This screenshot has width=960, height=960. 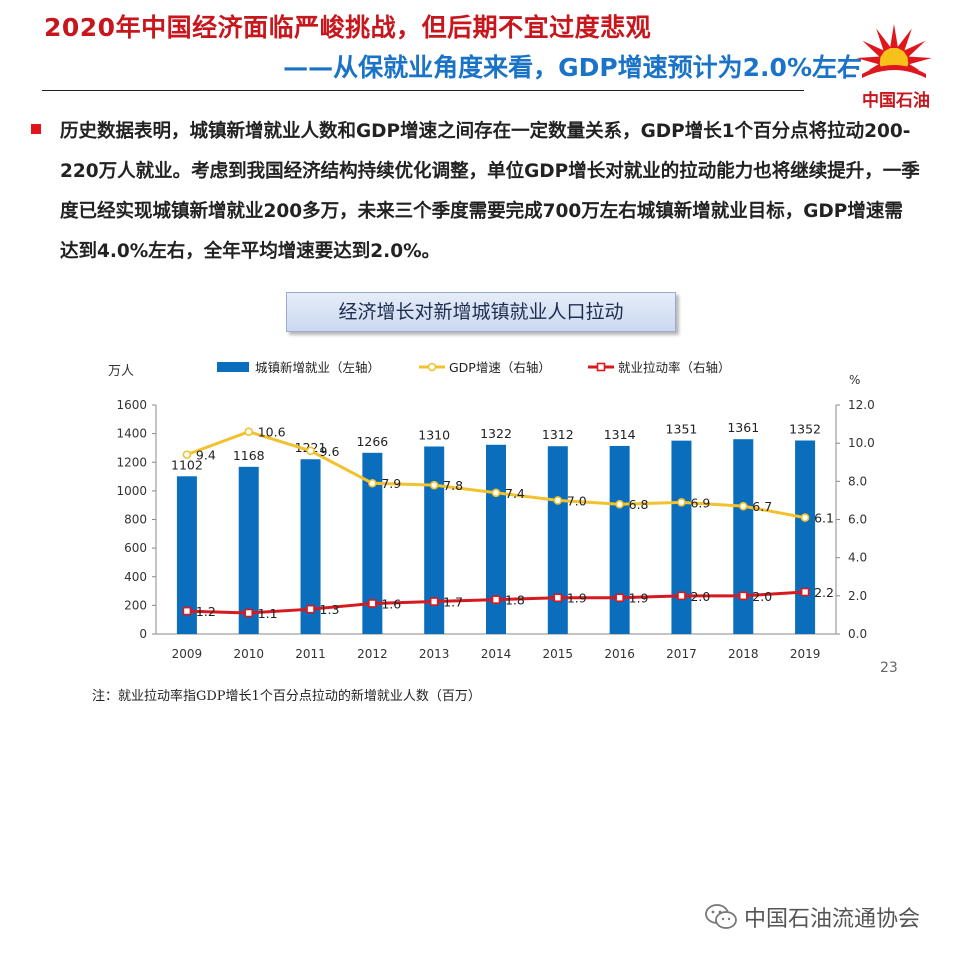 What do you see at coordinates (248, 654) in the screenshot?
I see `x-axis-tick-label: 2010` at bounding box center [248, 654].